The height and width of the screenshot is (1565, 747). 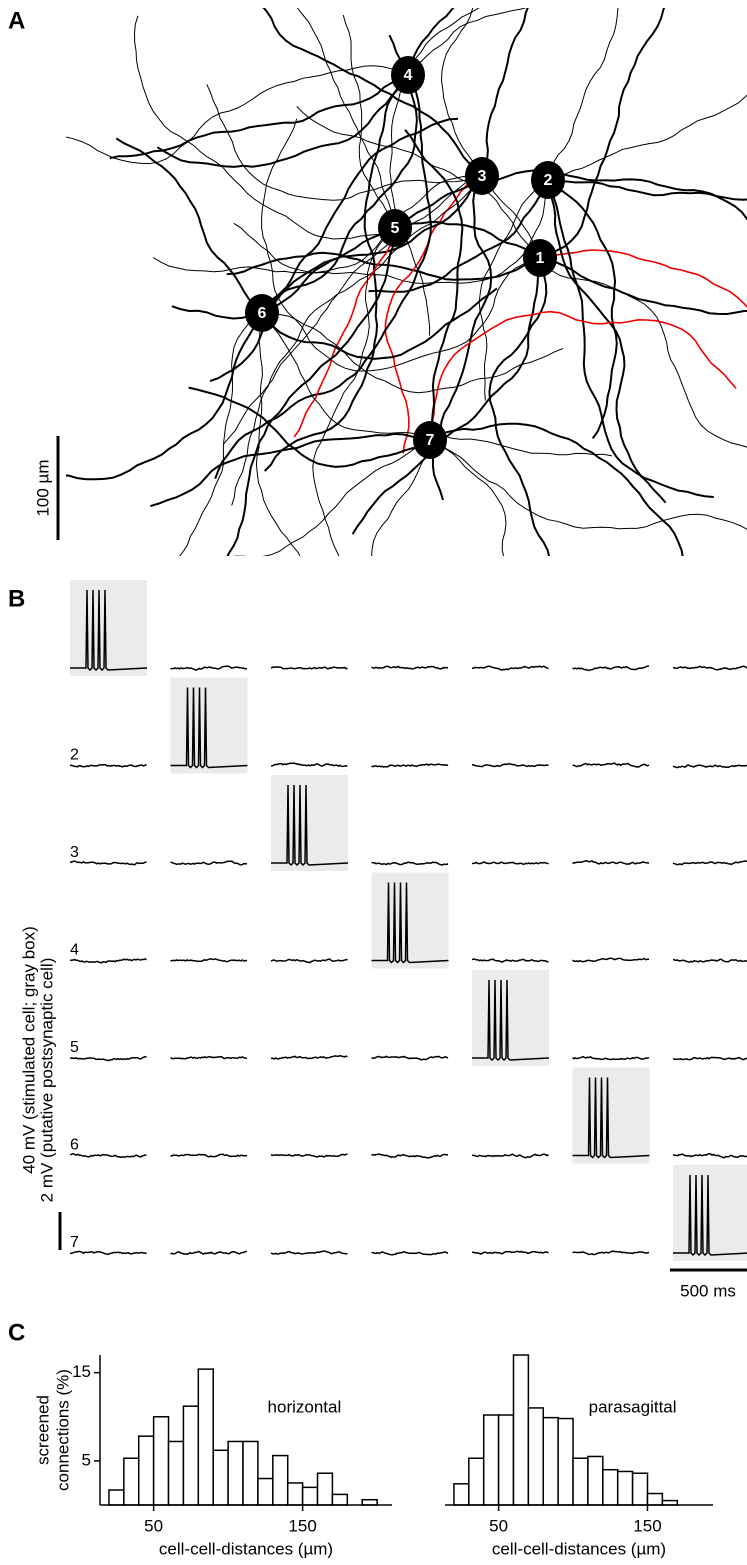 What do you see at coordinates (16, 1332) in the screenshot?
I see `panel-label: C` at bounding box center [16, 1332].